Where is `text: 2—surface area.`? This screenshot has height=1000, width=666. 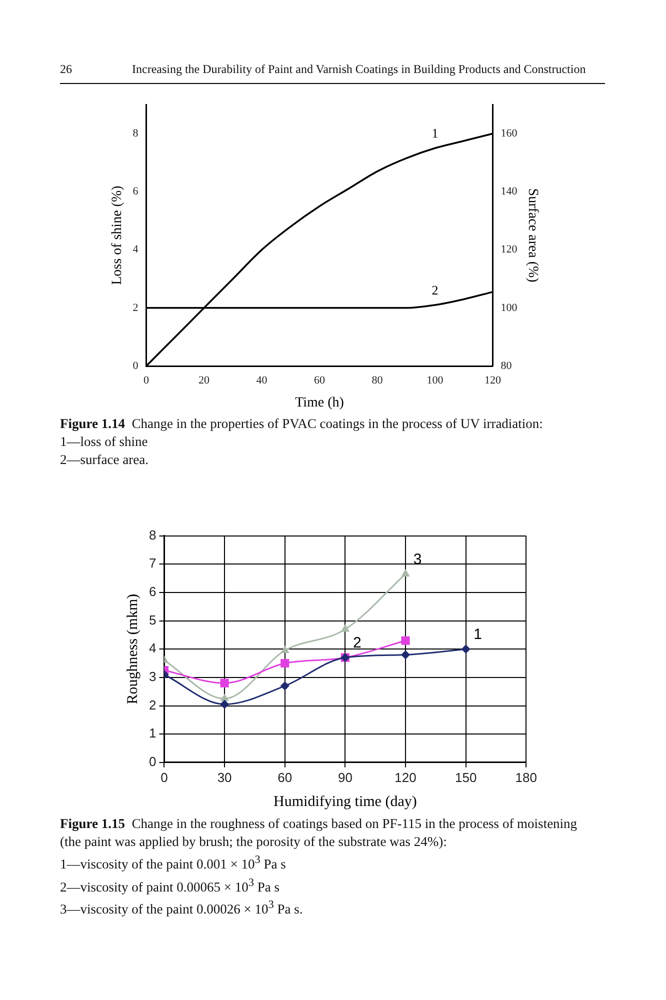
text: 2—surface area. is located at coordinates (105, 460).